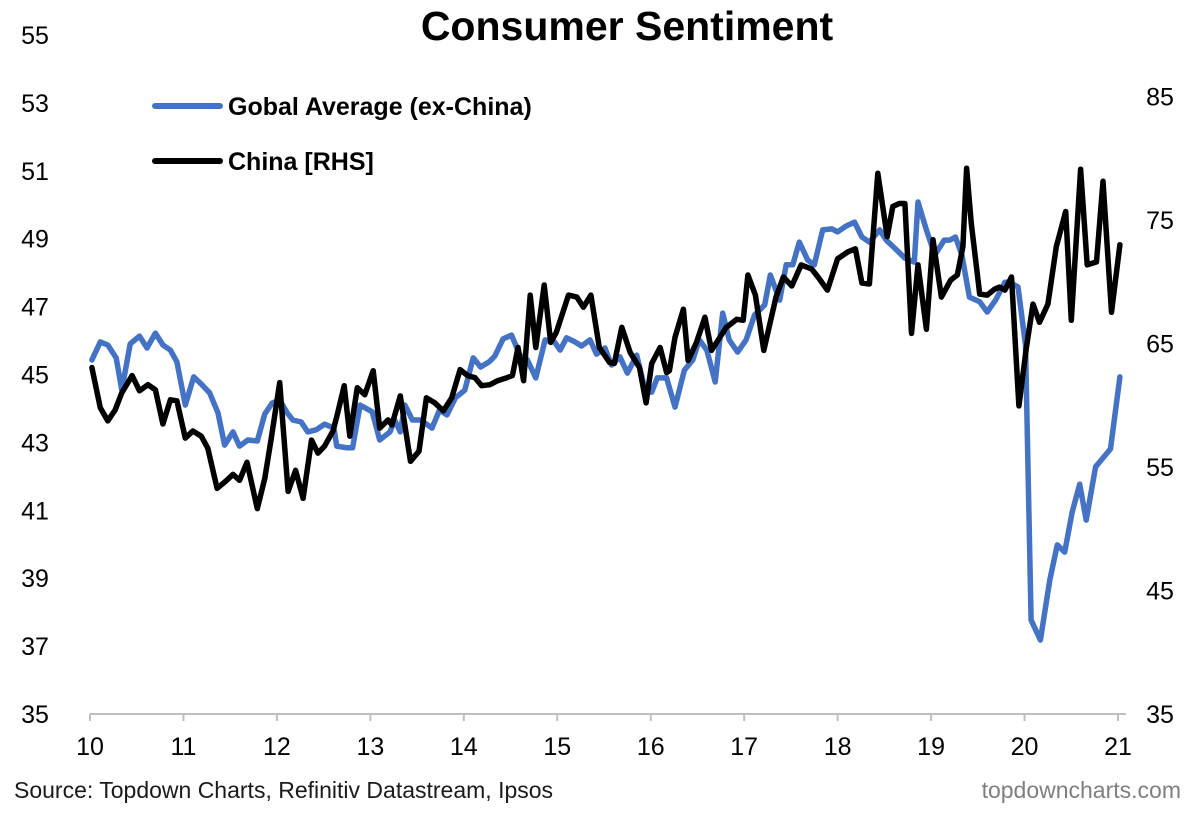 The image size is (1197, 816). I want to click on y-left-tick-label: 51, so click(35, 172).